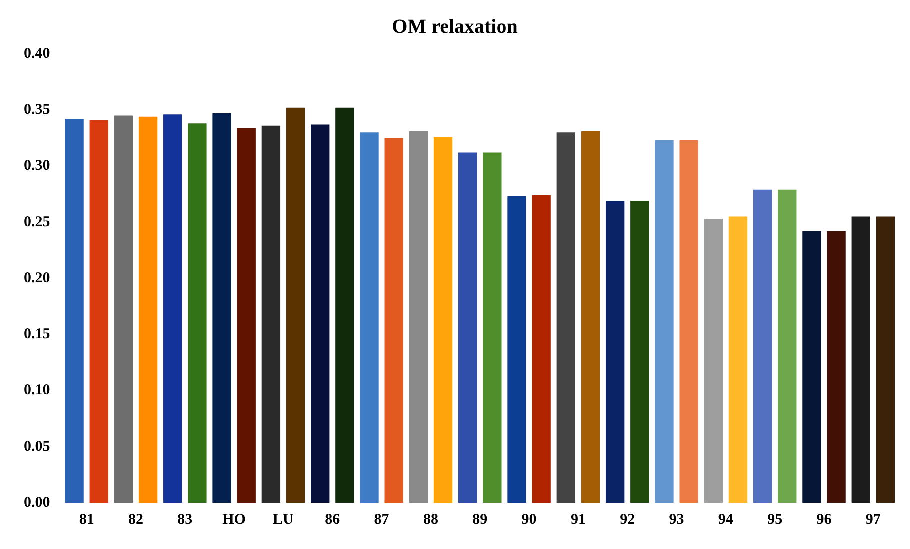 The width and height of the screenshot is (910, 549). What do you see at coordinates (136, 520) in the screenshot?
I see `x-tick-label: 82` at bounding box center [136, 520].